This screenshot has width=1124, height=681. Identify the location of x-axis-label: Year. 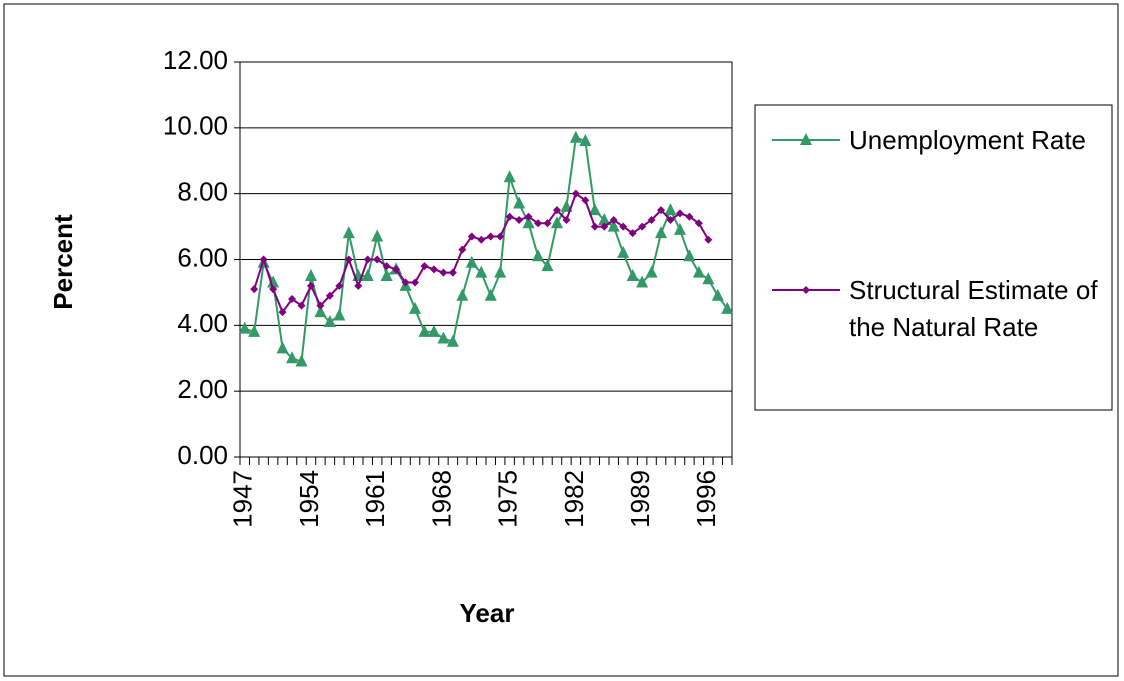
(487, 613).